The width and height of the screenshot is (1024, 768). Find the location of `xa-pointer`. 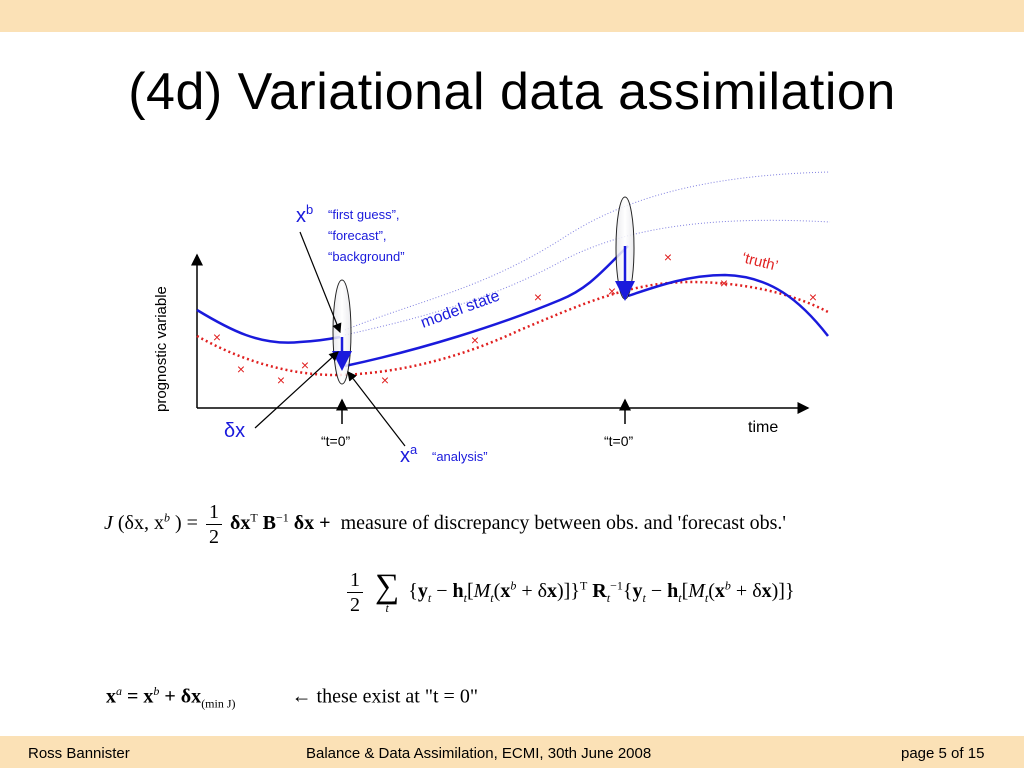

xa-pointer is located at coordinates (376, 409).